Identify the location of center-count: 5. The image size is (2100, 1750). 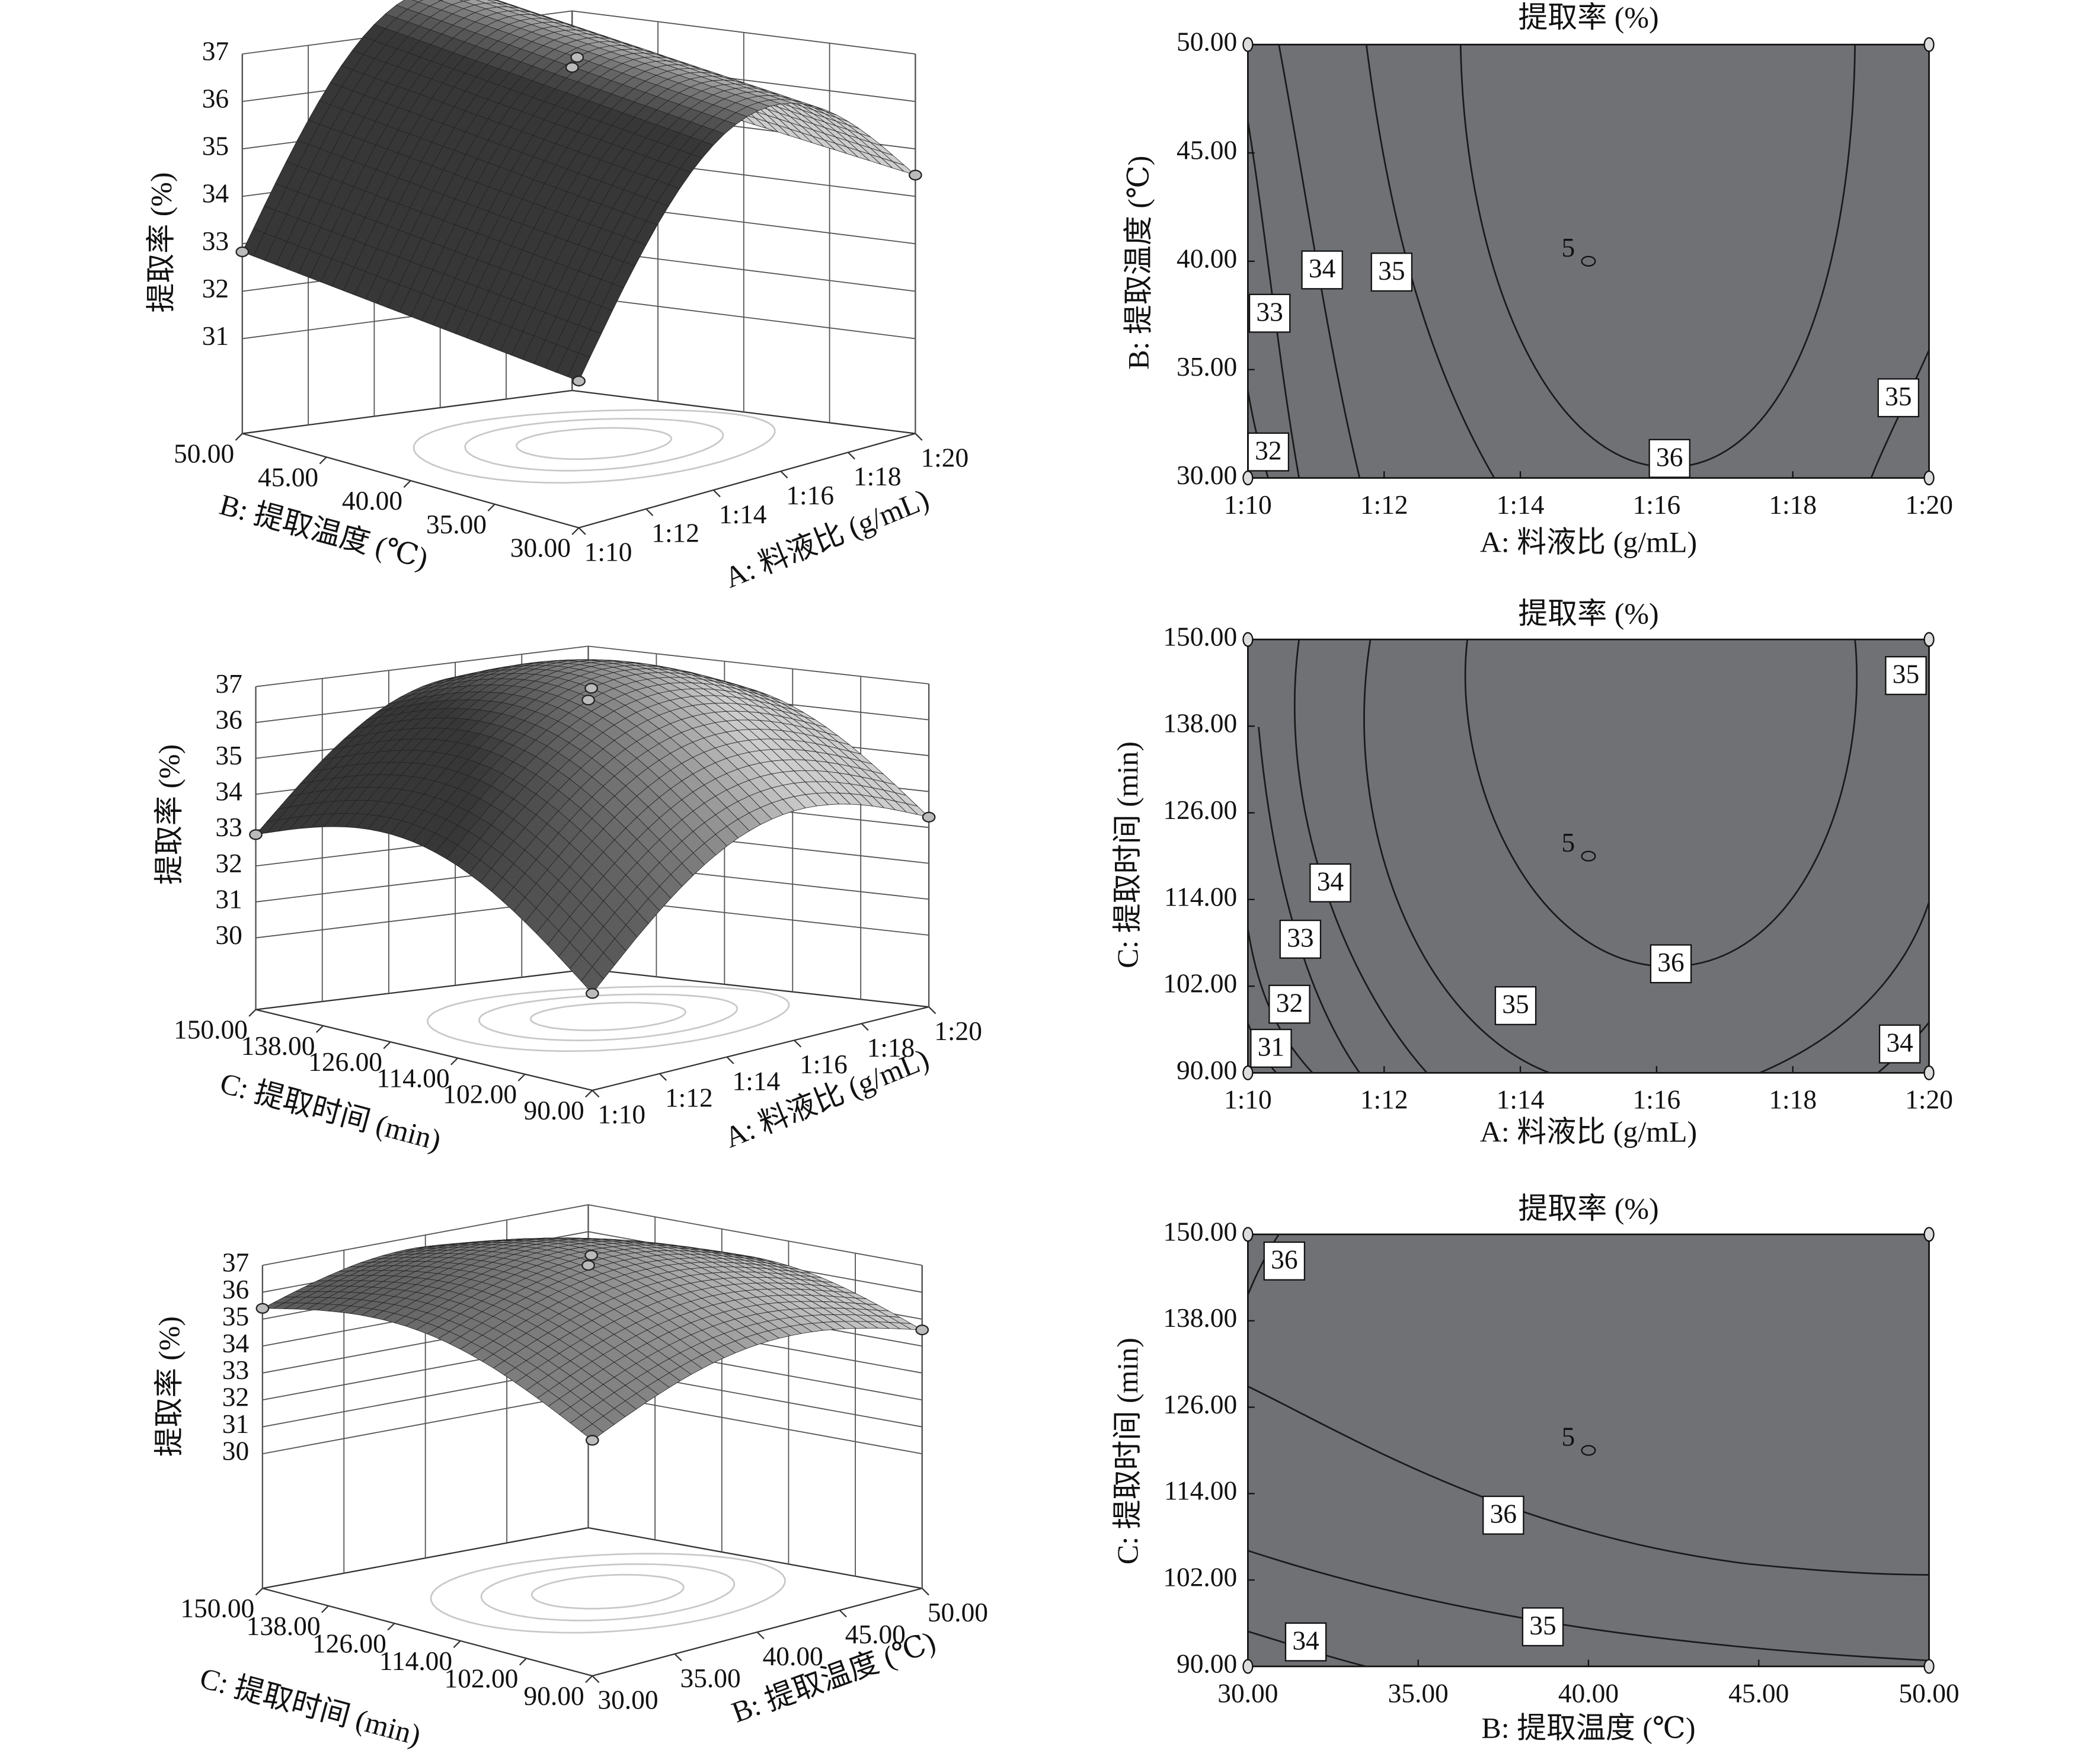
(1568, 1437).